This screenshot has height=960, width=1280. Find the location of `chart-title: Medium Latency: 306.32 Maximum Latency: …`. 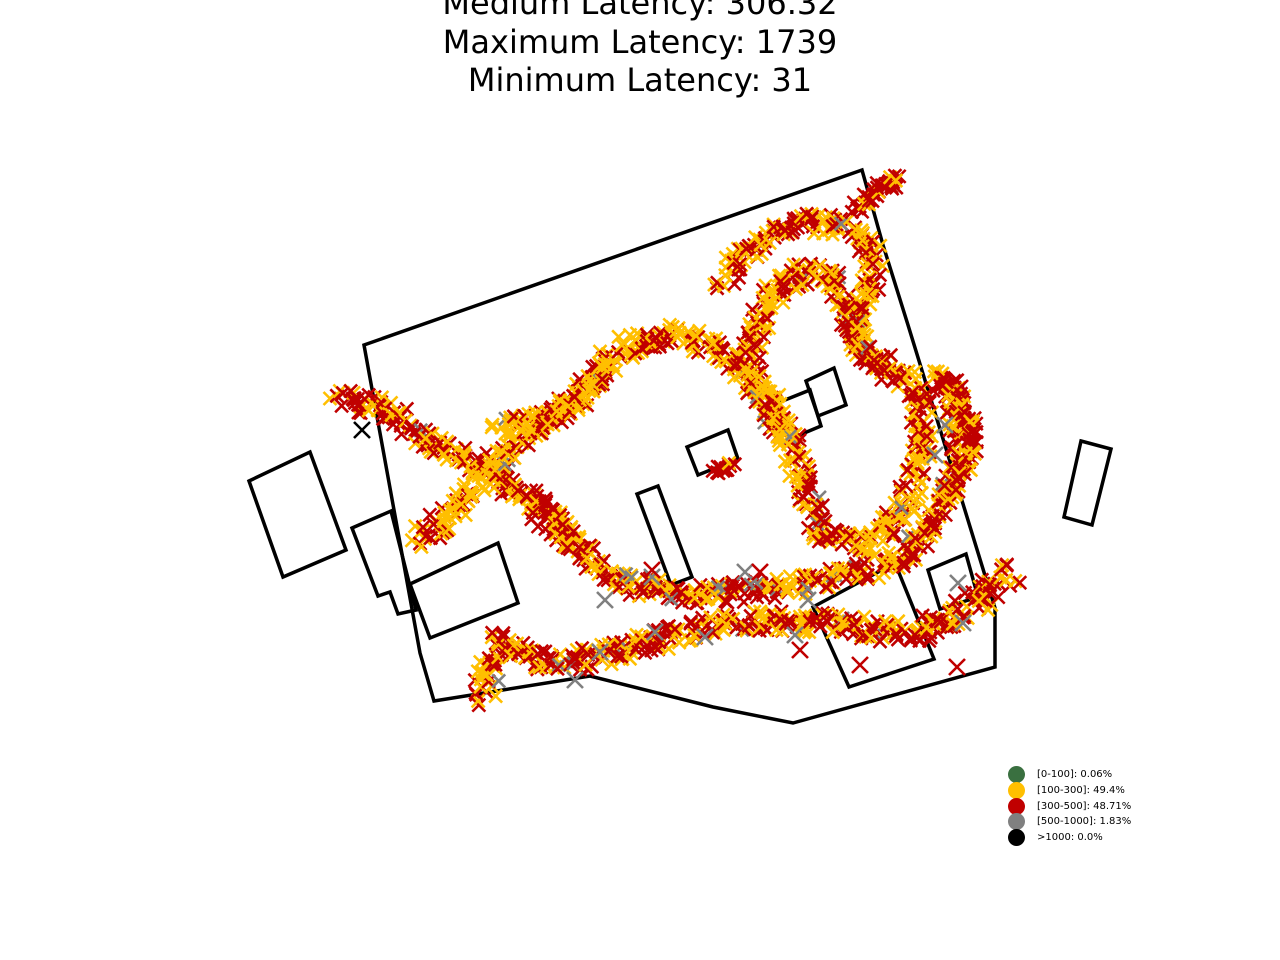

chart-title: Medium Latency: 306.32 Maximum Latency: … is located at coordinates (640, 50).